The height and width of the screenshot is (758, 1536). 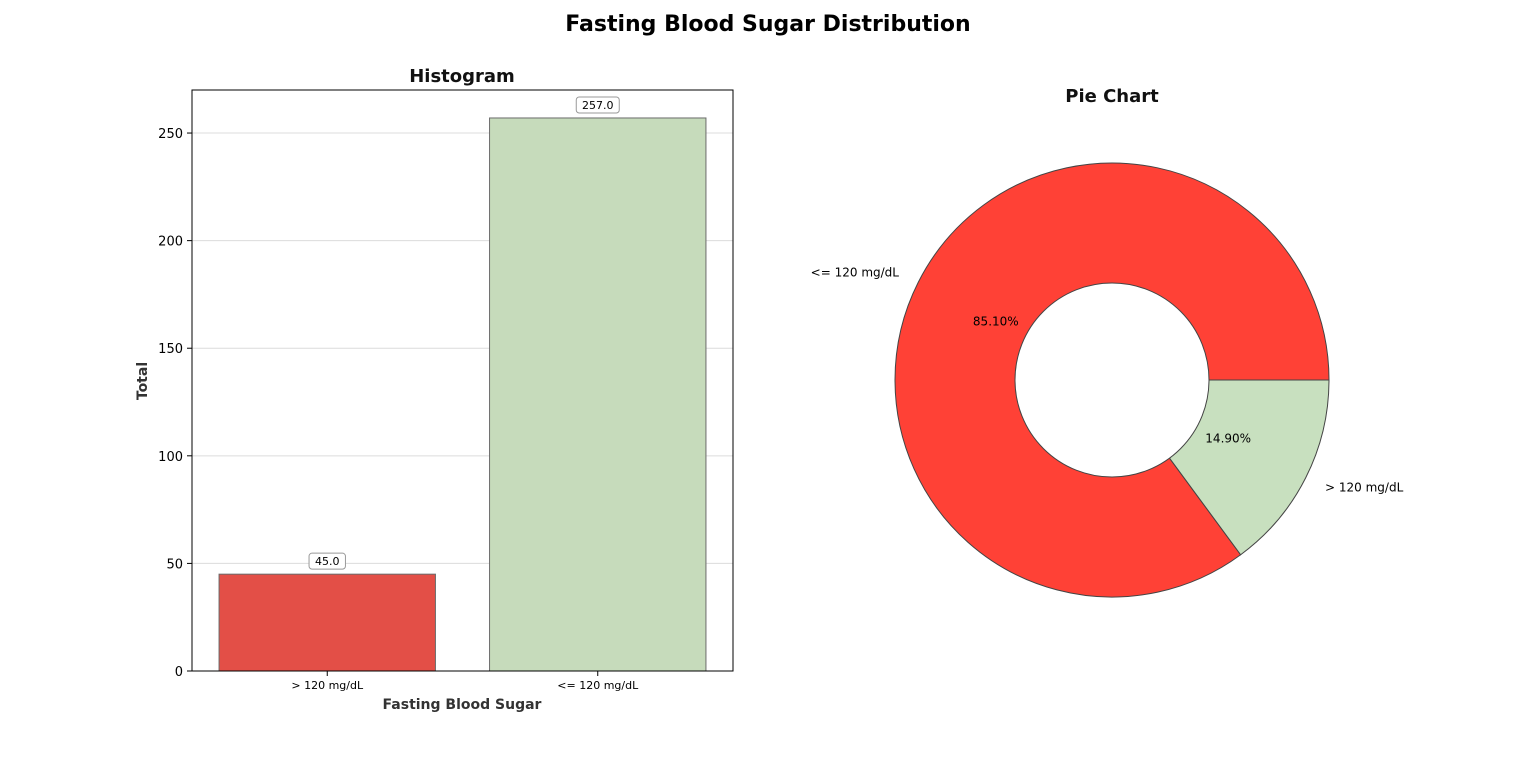 I want to click on y-tick-label: 100, so click(x=170, y=457).